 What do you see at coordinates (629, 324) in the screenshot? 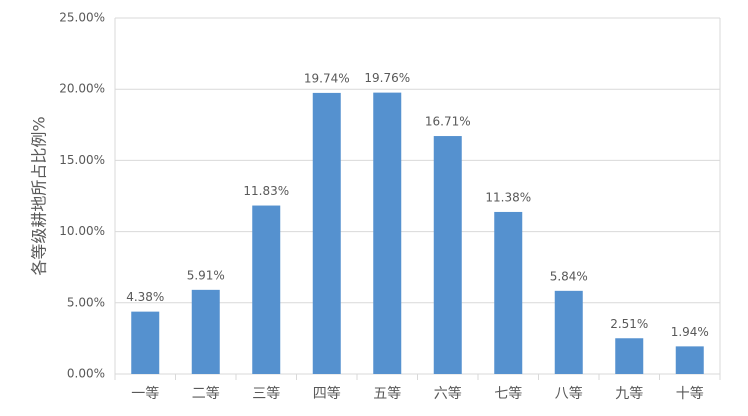
I see `data-label: 2.51%` at bounding box center [629, 324].